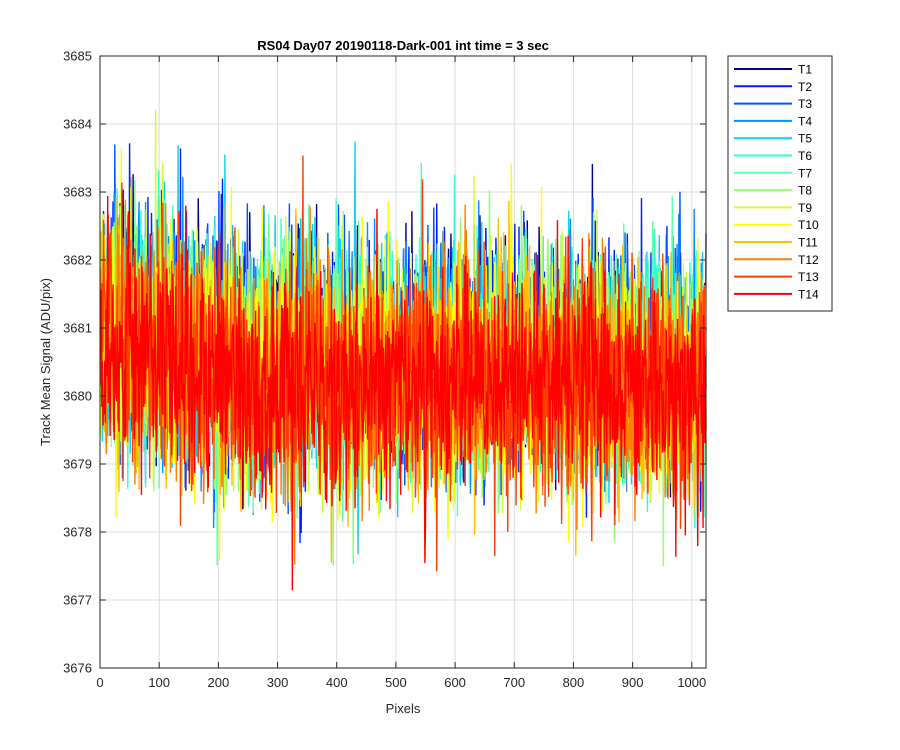 Image resolution: width=900 pixels, height=750 pixels. Describe the element at coordinates (805, 121) in the screenshot. I see `legend-label-t4: T4` at that location.